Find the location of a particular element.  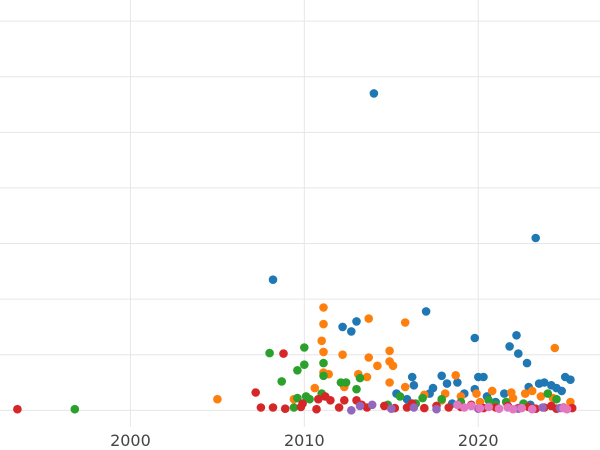

x-tick-label-1: 2010 is located at coordinates (304, 440).